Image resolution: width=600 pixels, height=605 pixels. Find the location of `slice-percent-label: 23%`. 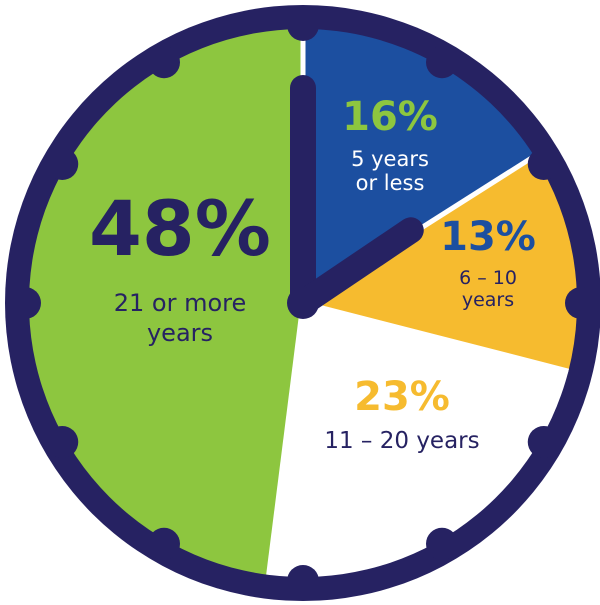

slice-percent-label: 23% is located at coordinates (402, 397).